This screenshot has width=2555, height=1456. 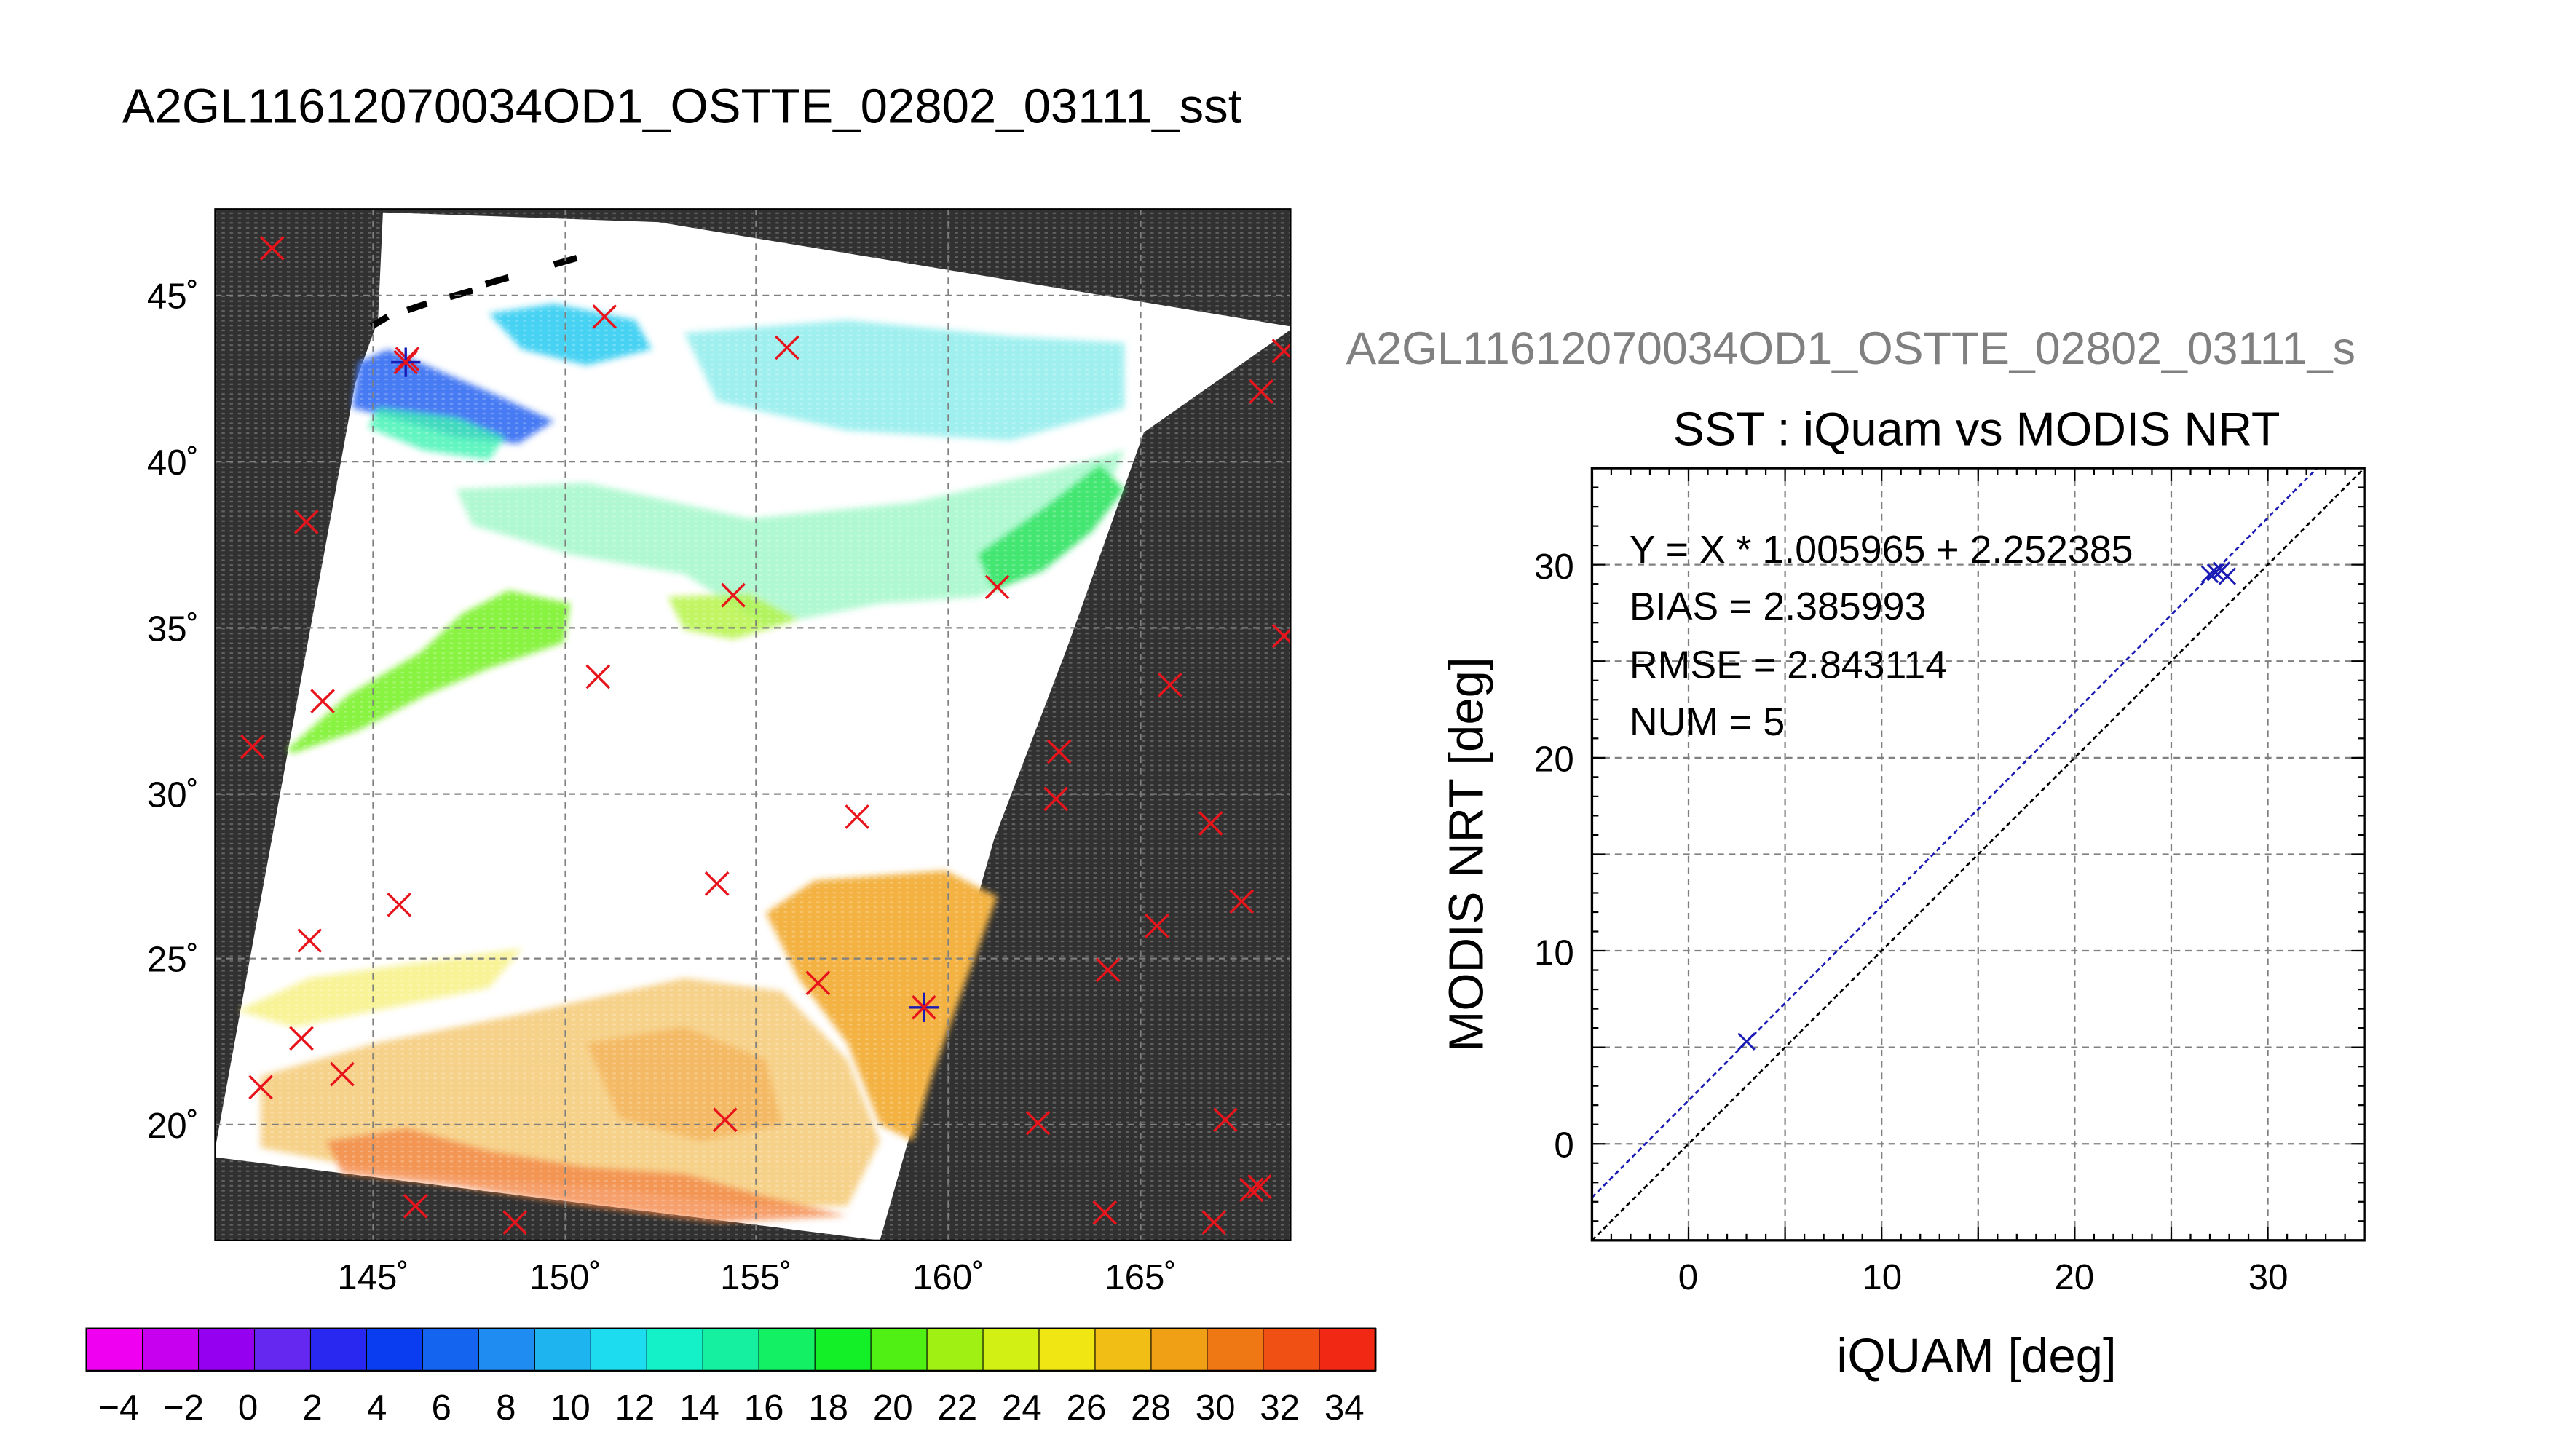 I want to click on scatter-title: SST : iQuam vs MODIS NRT, so click(x=1976, y=430).